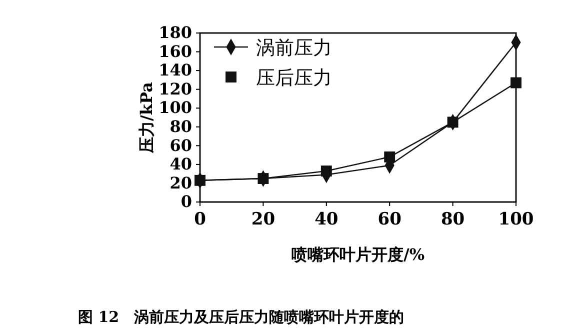 The image size is (576, 331). Describe the element at coordinates (181, 182) in the screenshot. I see `y-tick-label: 20` at that location.